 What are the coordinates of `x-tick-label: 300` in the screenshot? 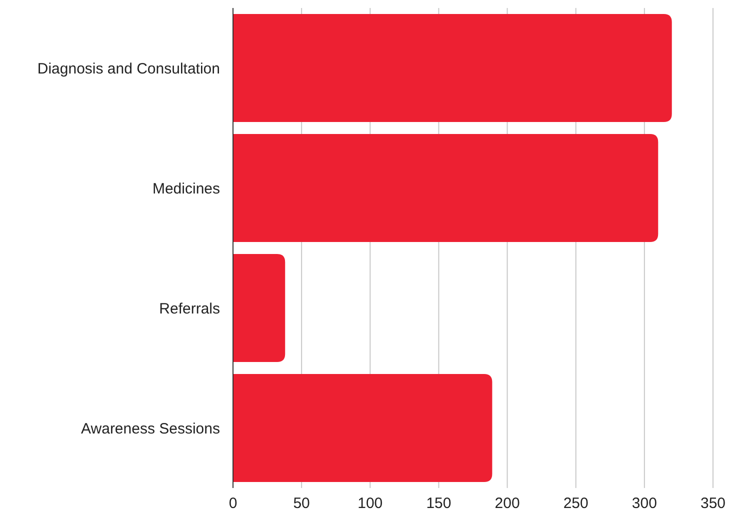 It's located at (644, 503).